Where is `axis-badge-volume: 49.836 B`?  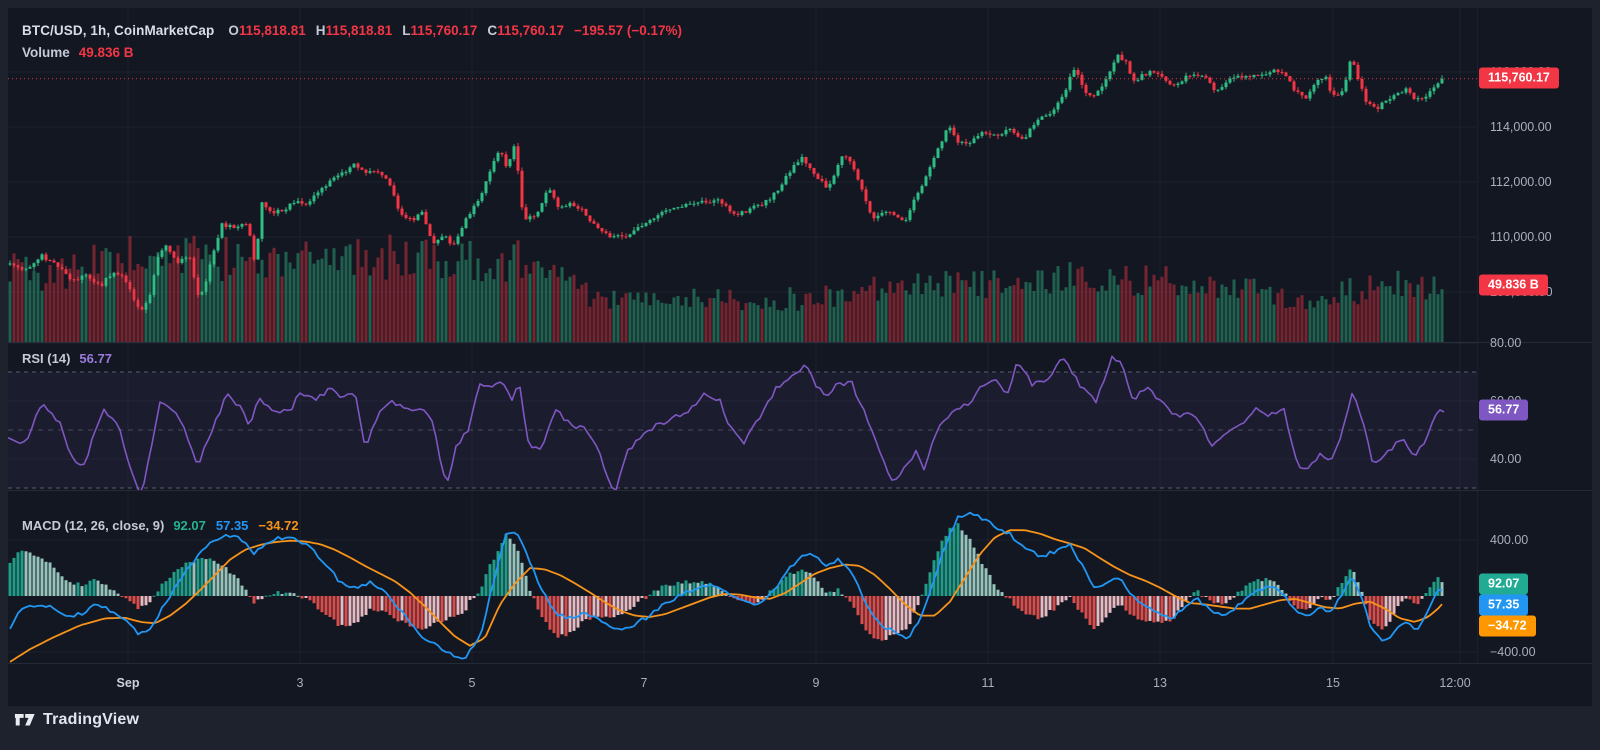
axis-badge-volume: 49.836 B is located at coordinates (1513, 285).